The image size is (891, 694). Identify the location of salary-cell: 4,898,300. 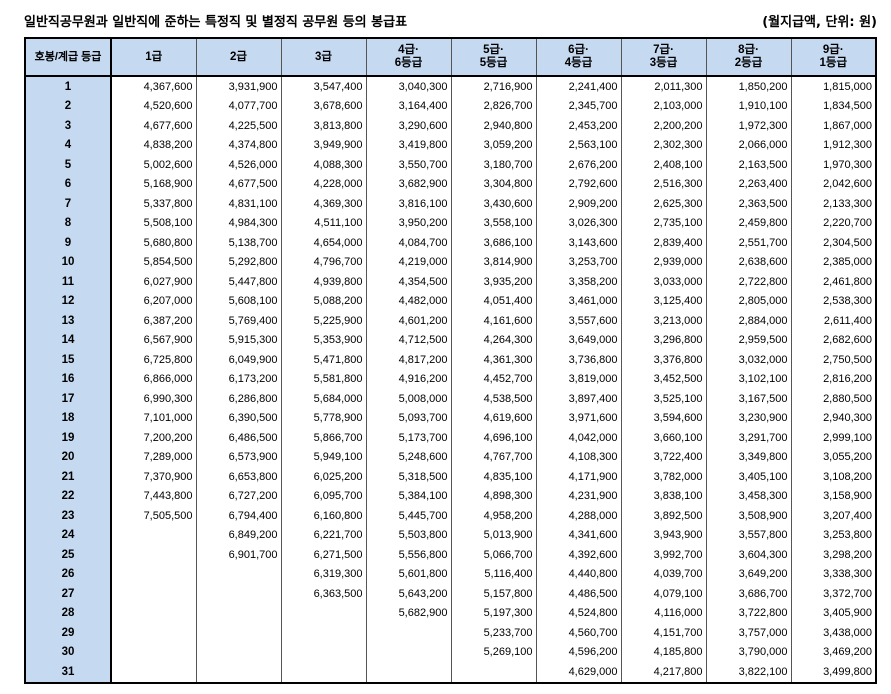
(493, 496).